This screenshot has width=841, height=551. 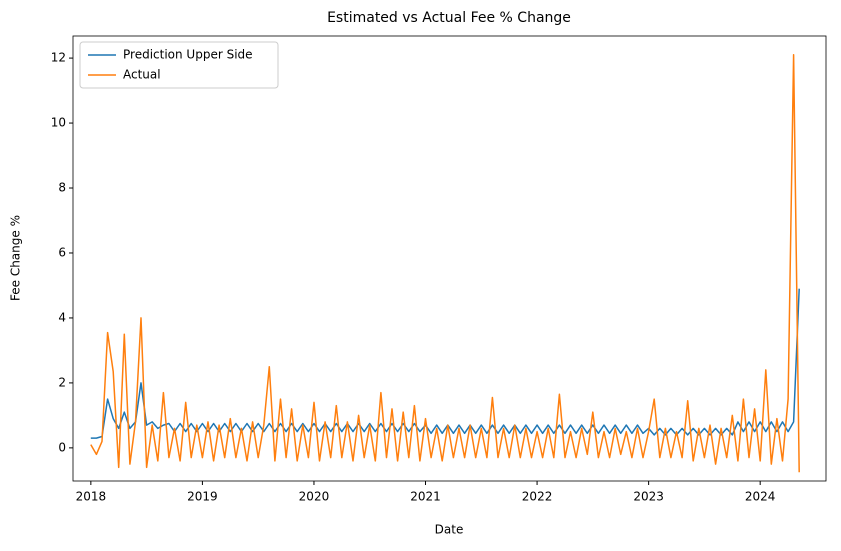 What do you see at coordinates (91, 497) in the screenshot?
I see `x-tick-label: 2018` at bounding box center [91, 497].